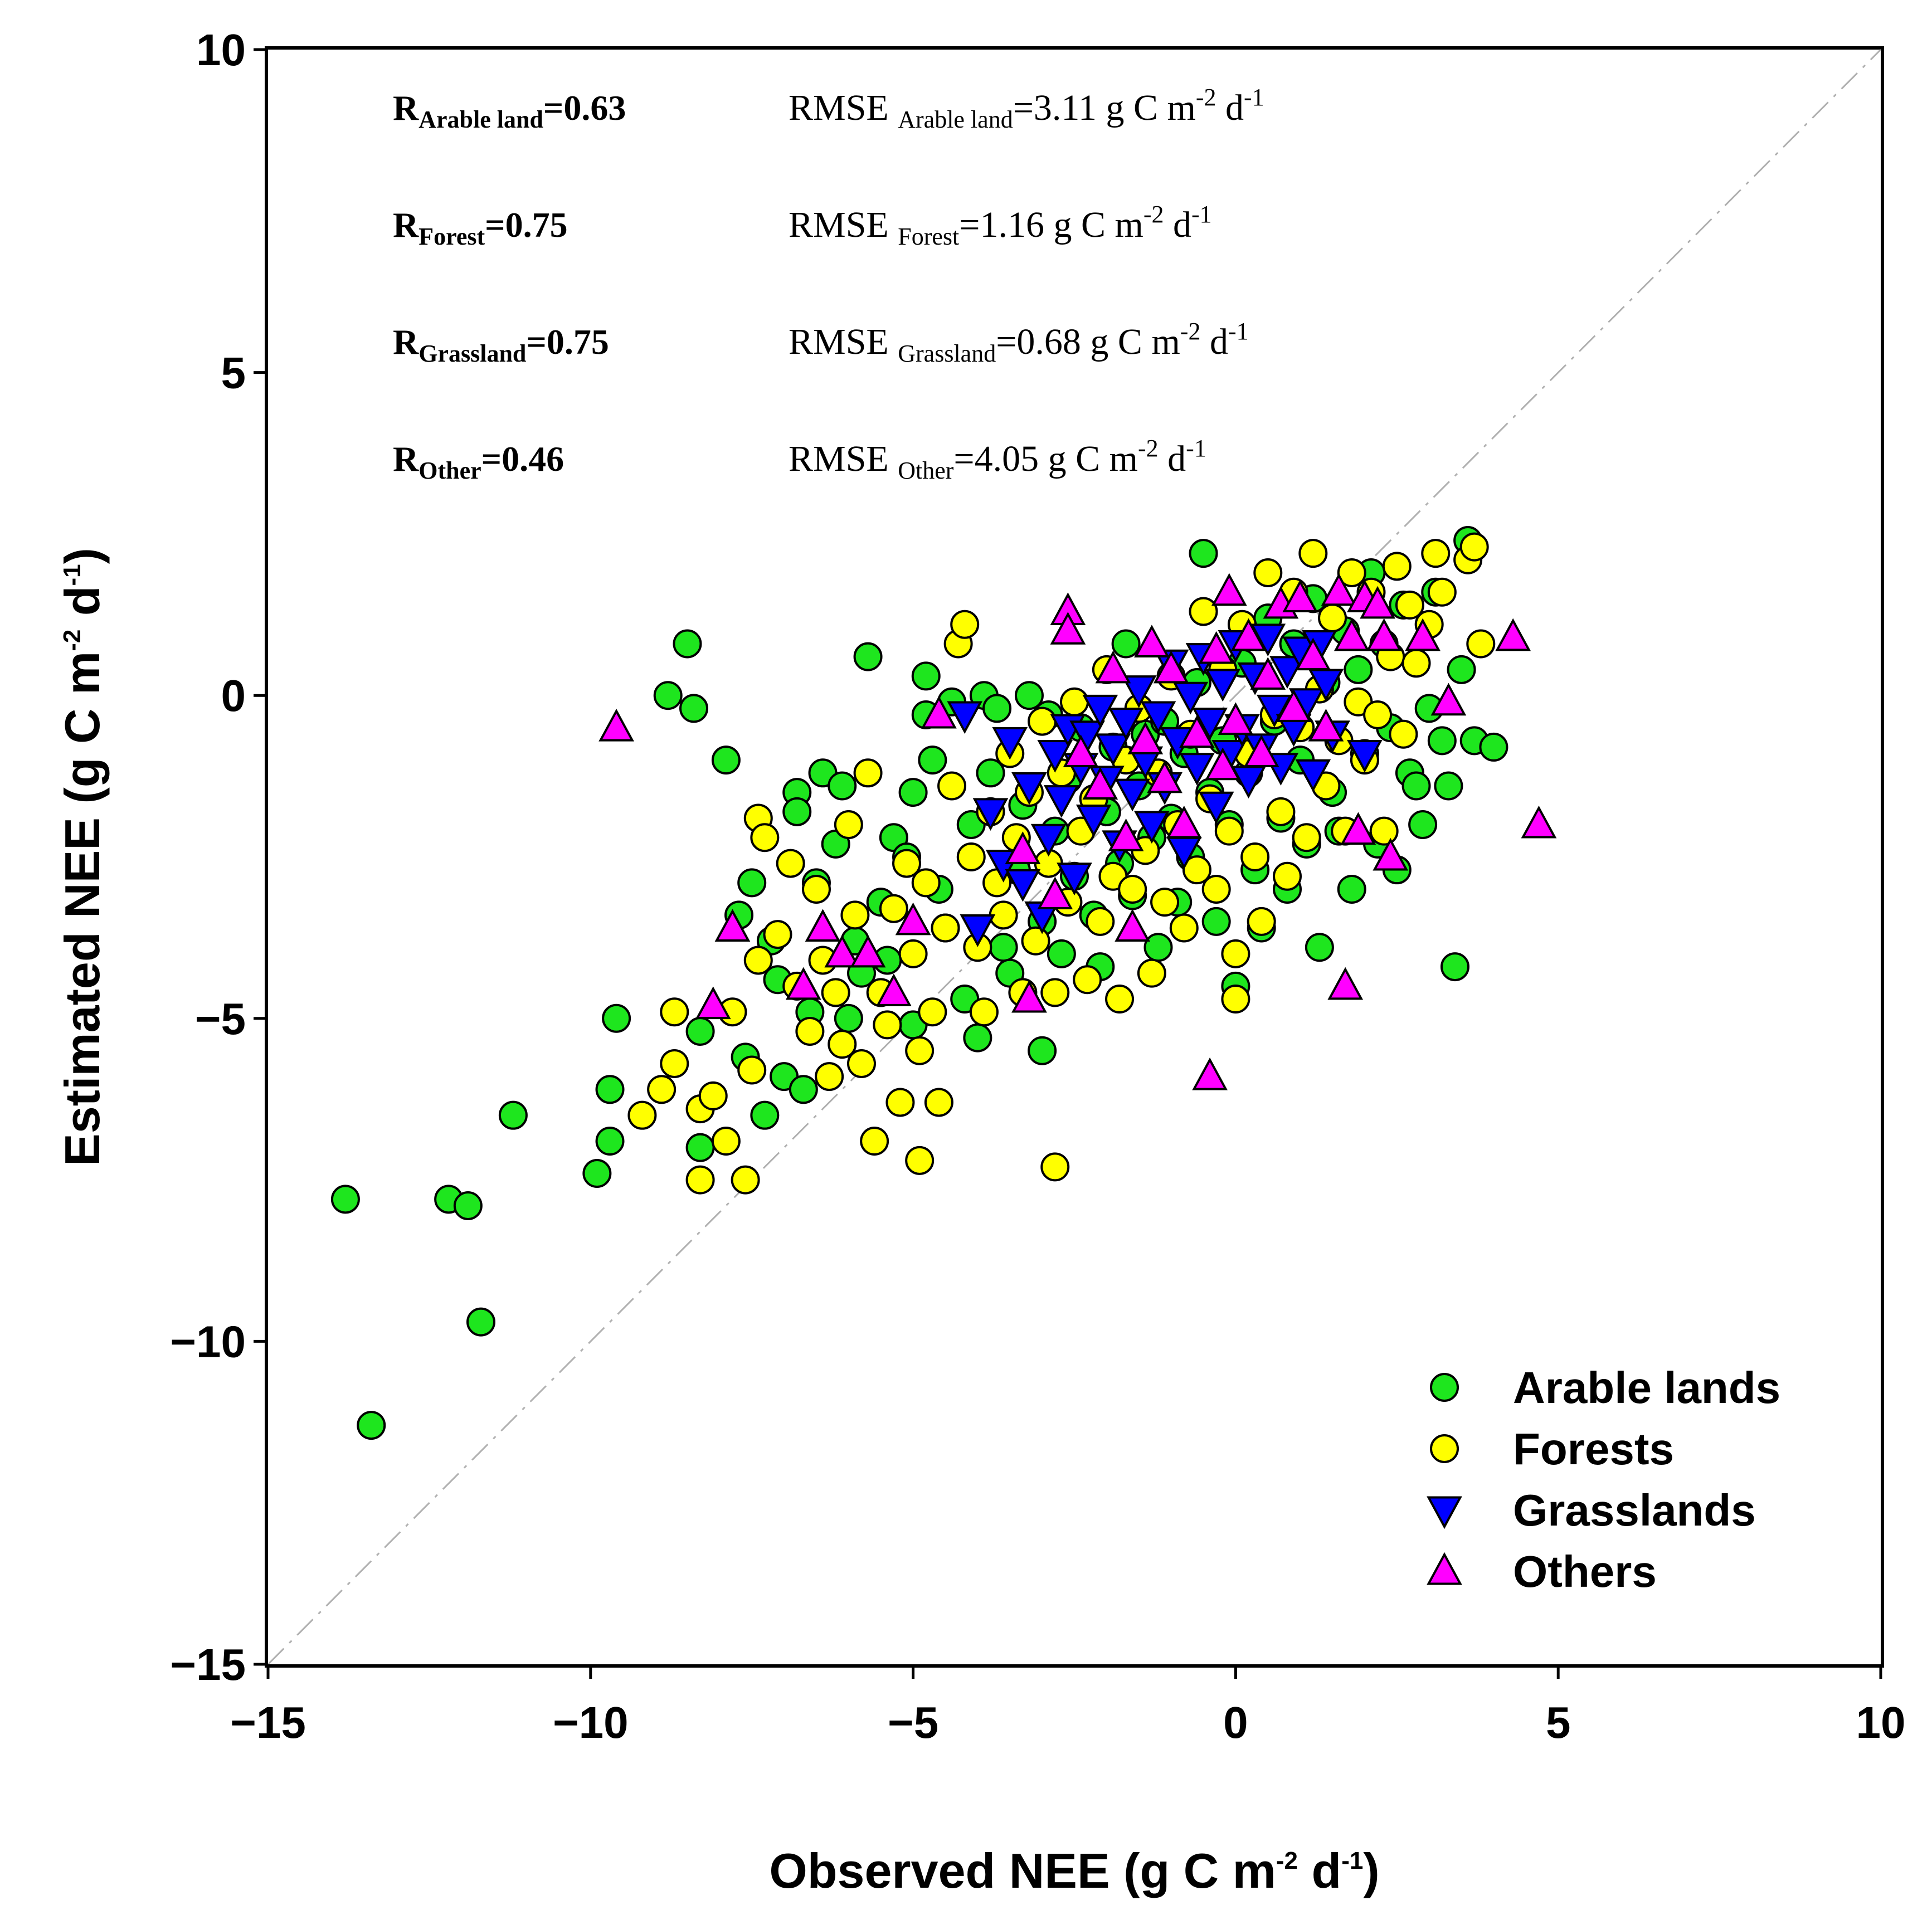 This screenshot has width=1932, height=1910. What do you see at coordinates (1445, 1448) in the screenshot?
I see `legend-marker-forests` at bounding box center [1445, 1448].